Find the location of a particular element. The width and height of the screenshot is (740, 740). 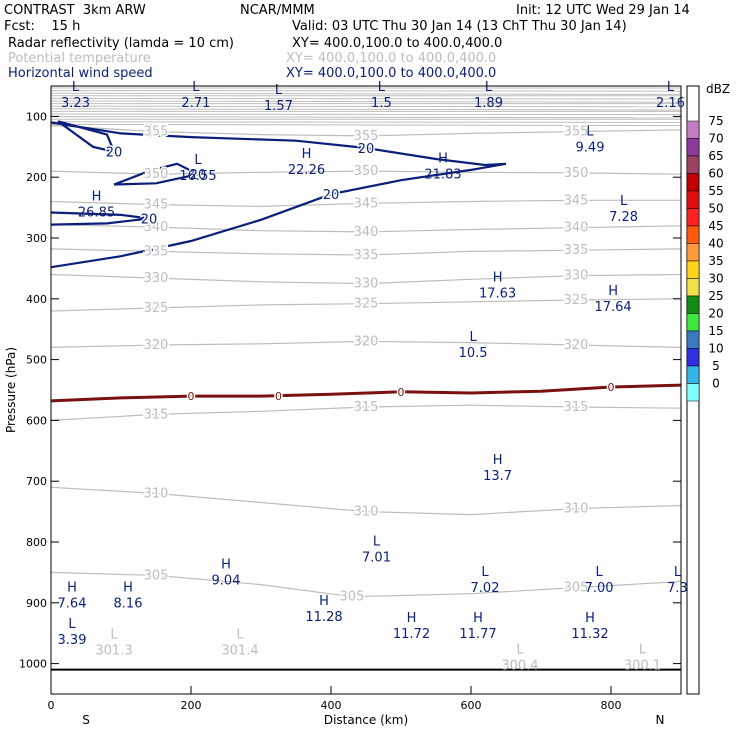

reflectivity-zero-contour is located at coordinates (366, 393).